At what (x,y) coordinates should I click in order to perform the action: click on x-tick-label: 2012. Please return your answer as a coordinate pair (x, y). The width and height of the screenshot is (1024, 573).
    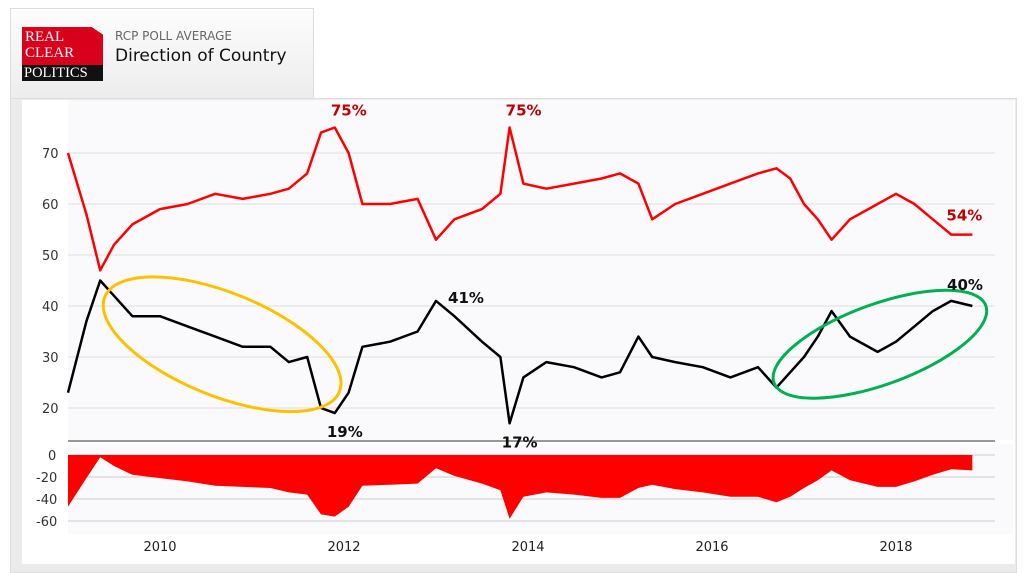
    Looking at the image, I should click on (343, 547).